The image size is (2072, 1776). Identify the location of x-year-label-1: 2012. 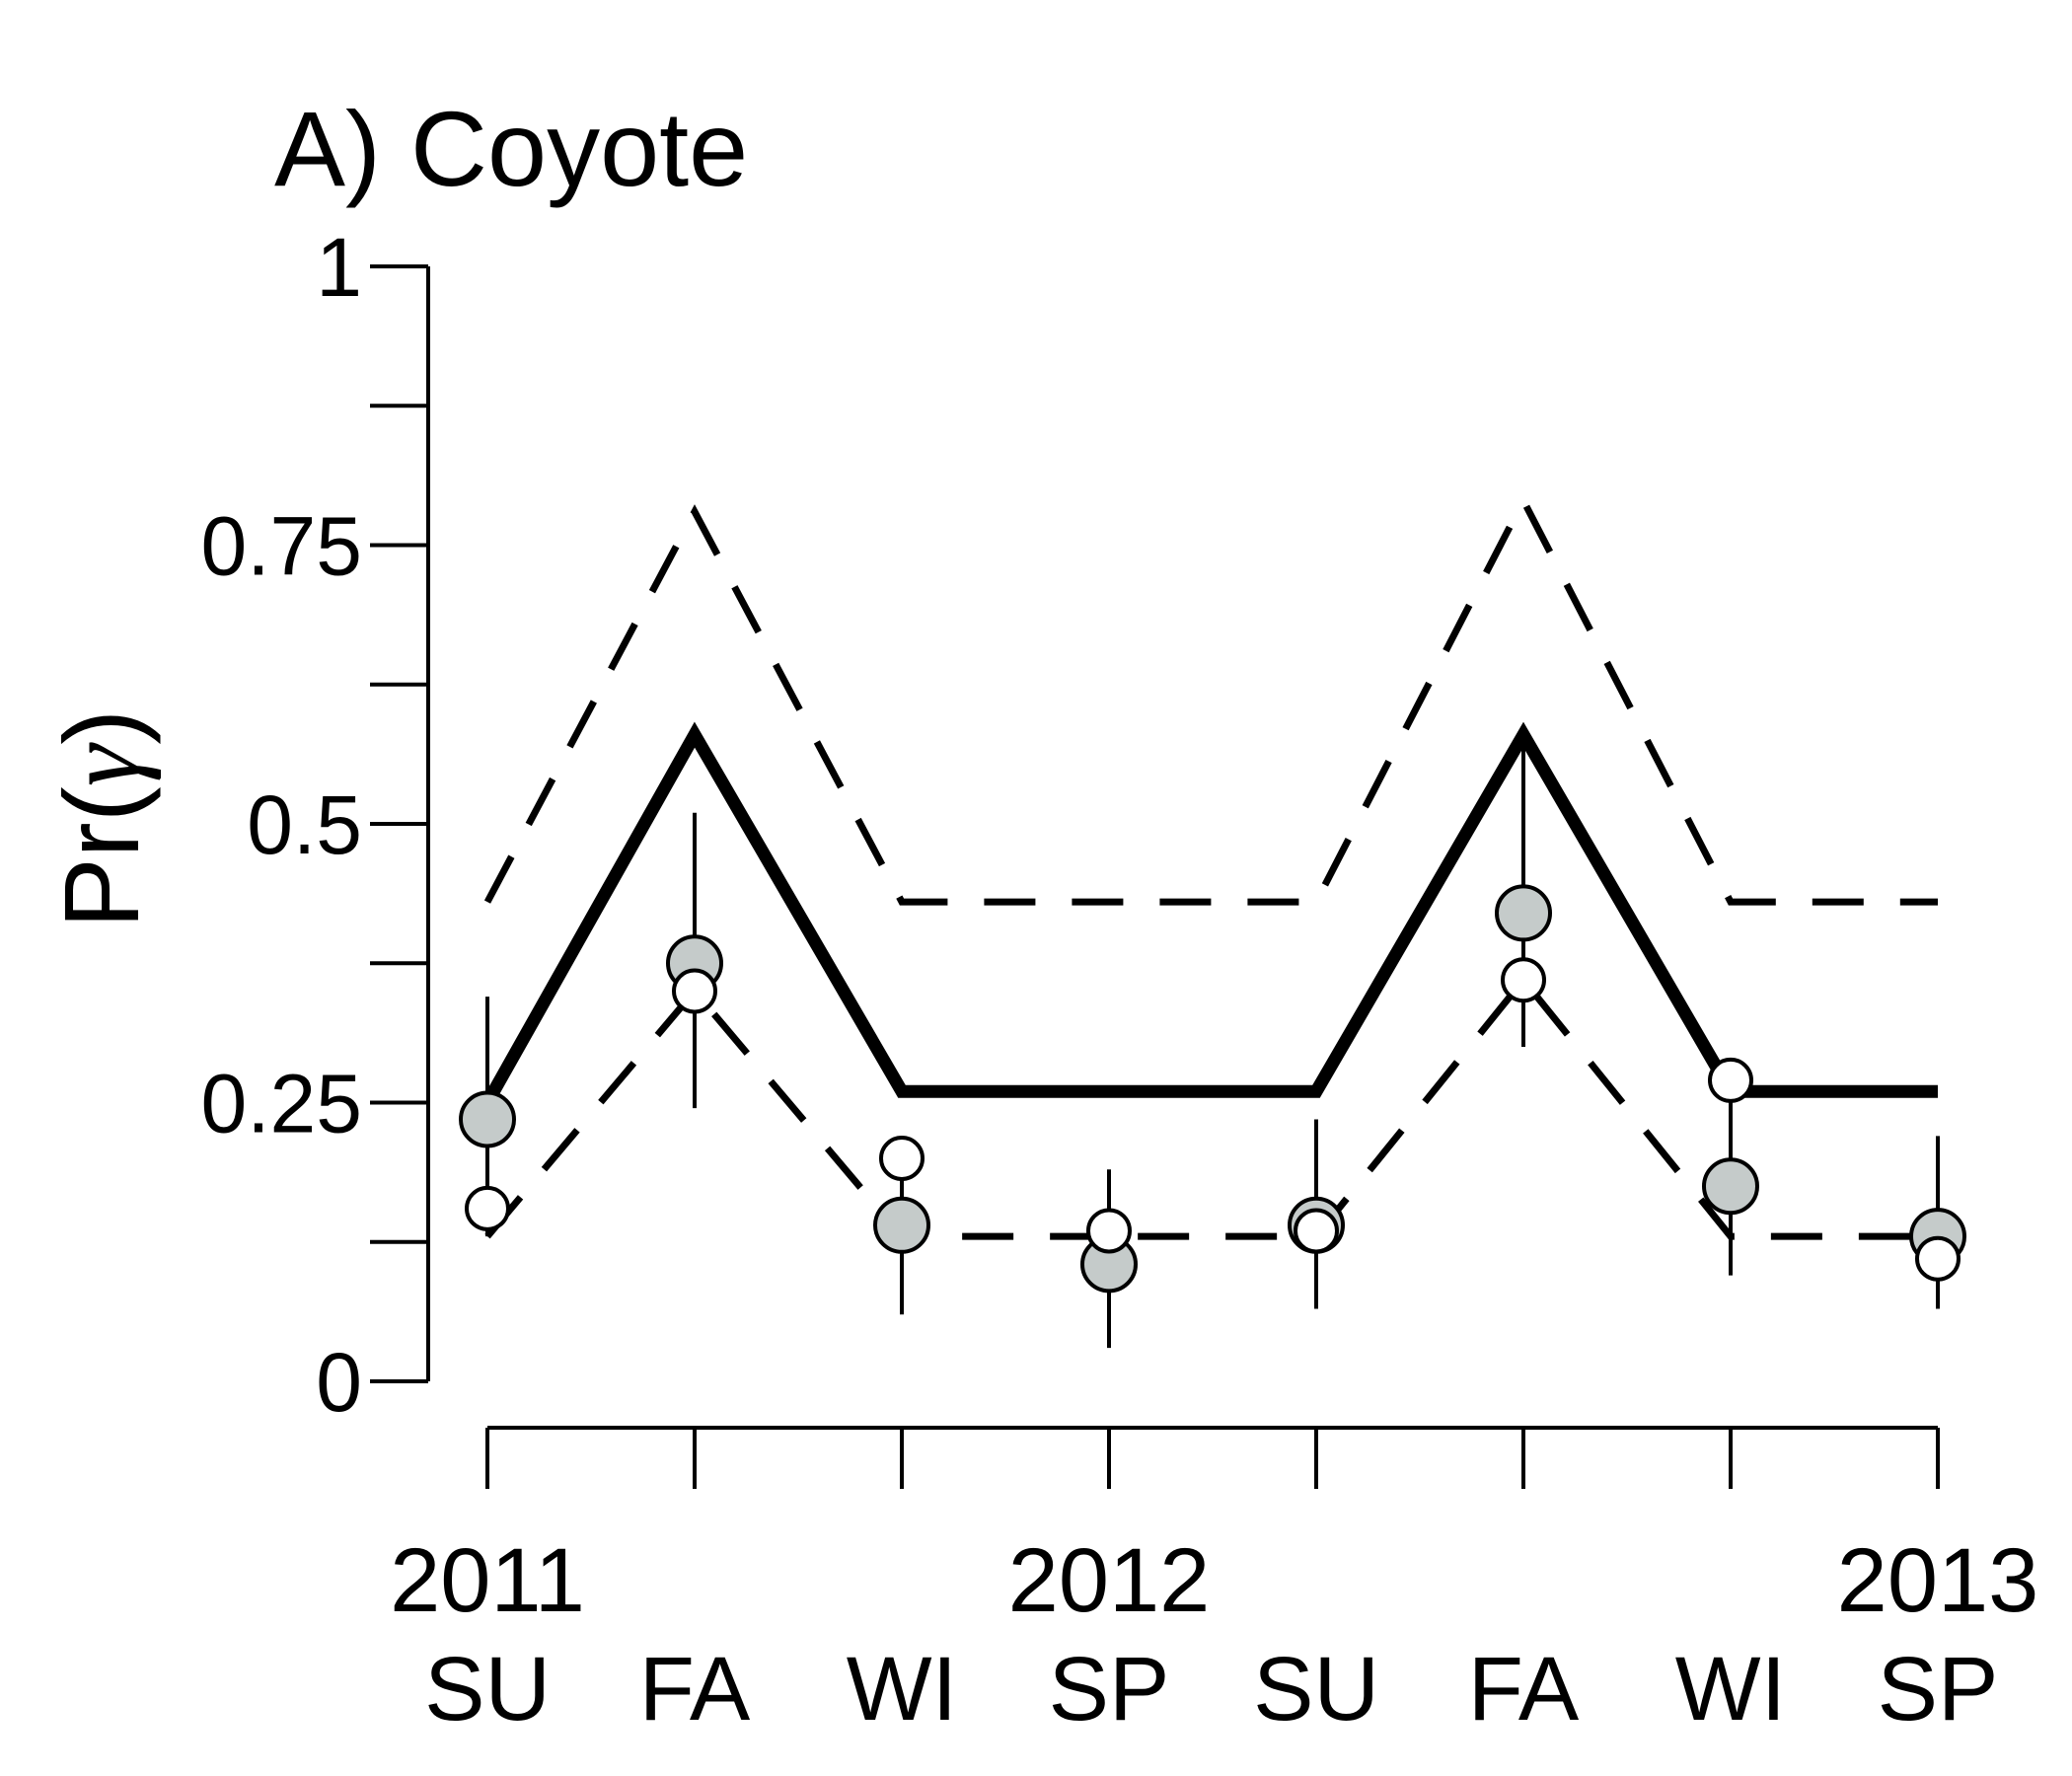
(1110, 1581).